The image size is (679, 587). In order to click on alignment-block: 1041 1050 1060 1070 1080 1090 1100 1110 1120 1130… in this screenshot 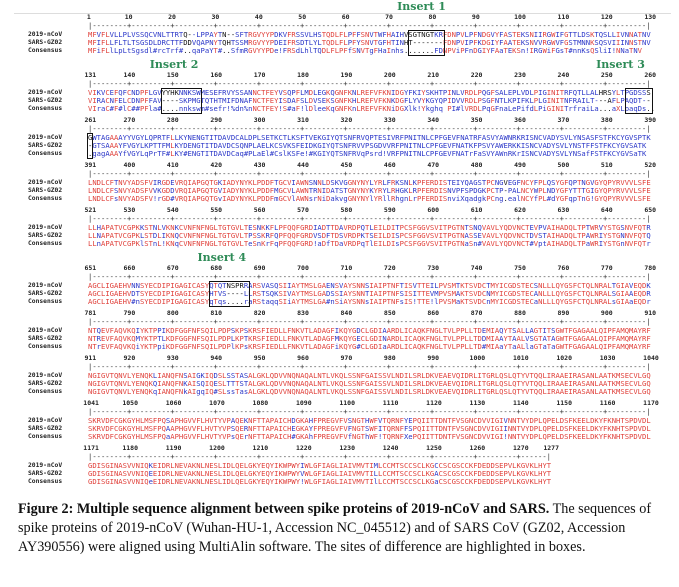, I will do `click(339, 420)`.